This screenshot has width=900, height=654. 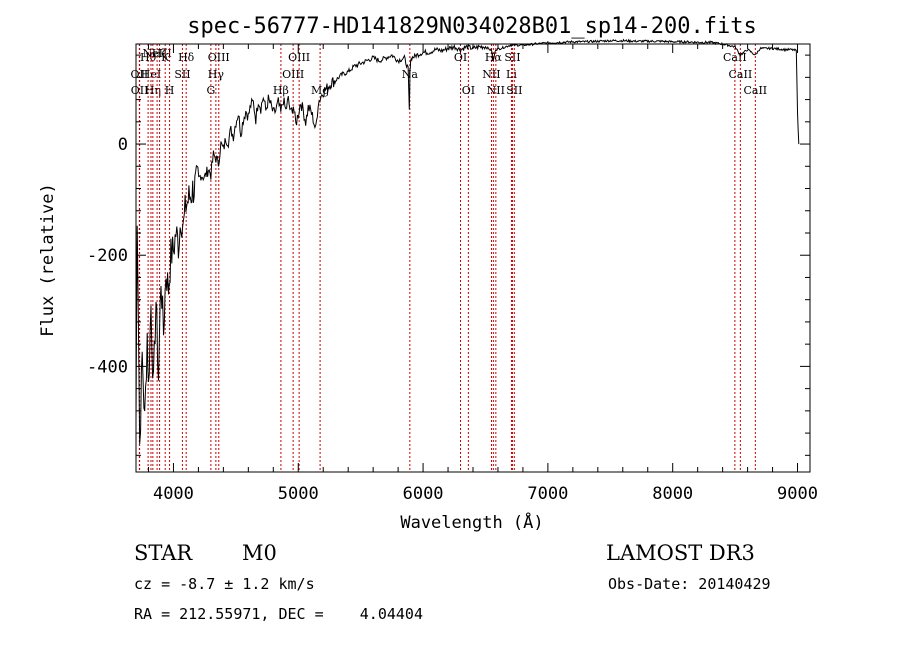 What do you see at coordinates (298, 494) in the screenshot?
I see `x-tick-label: 5000` at bounding box center [298, 494].